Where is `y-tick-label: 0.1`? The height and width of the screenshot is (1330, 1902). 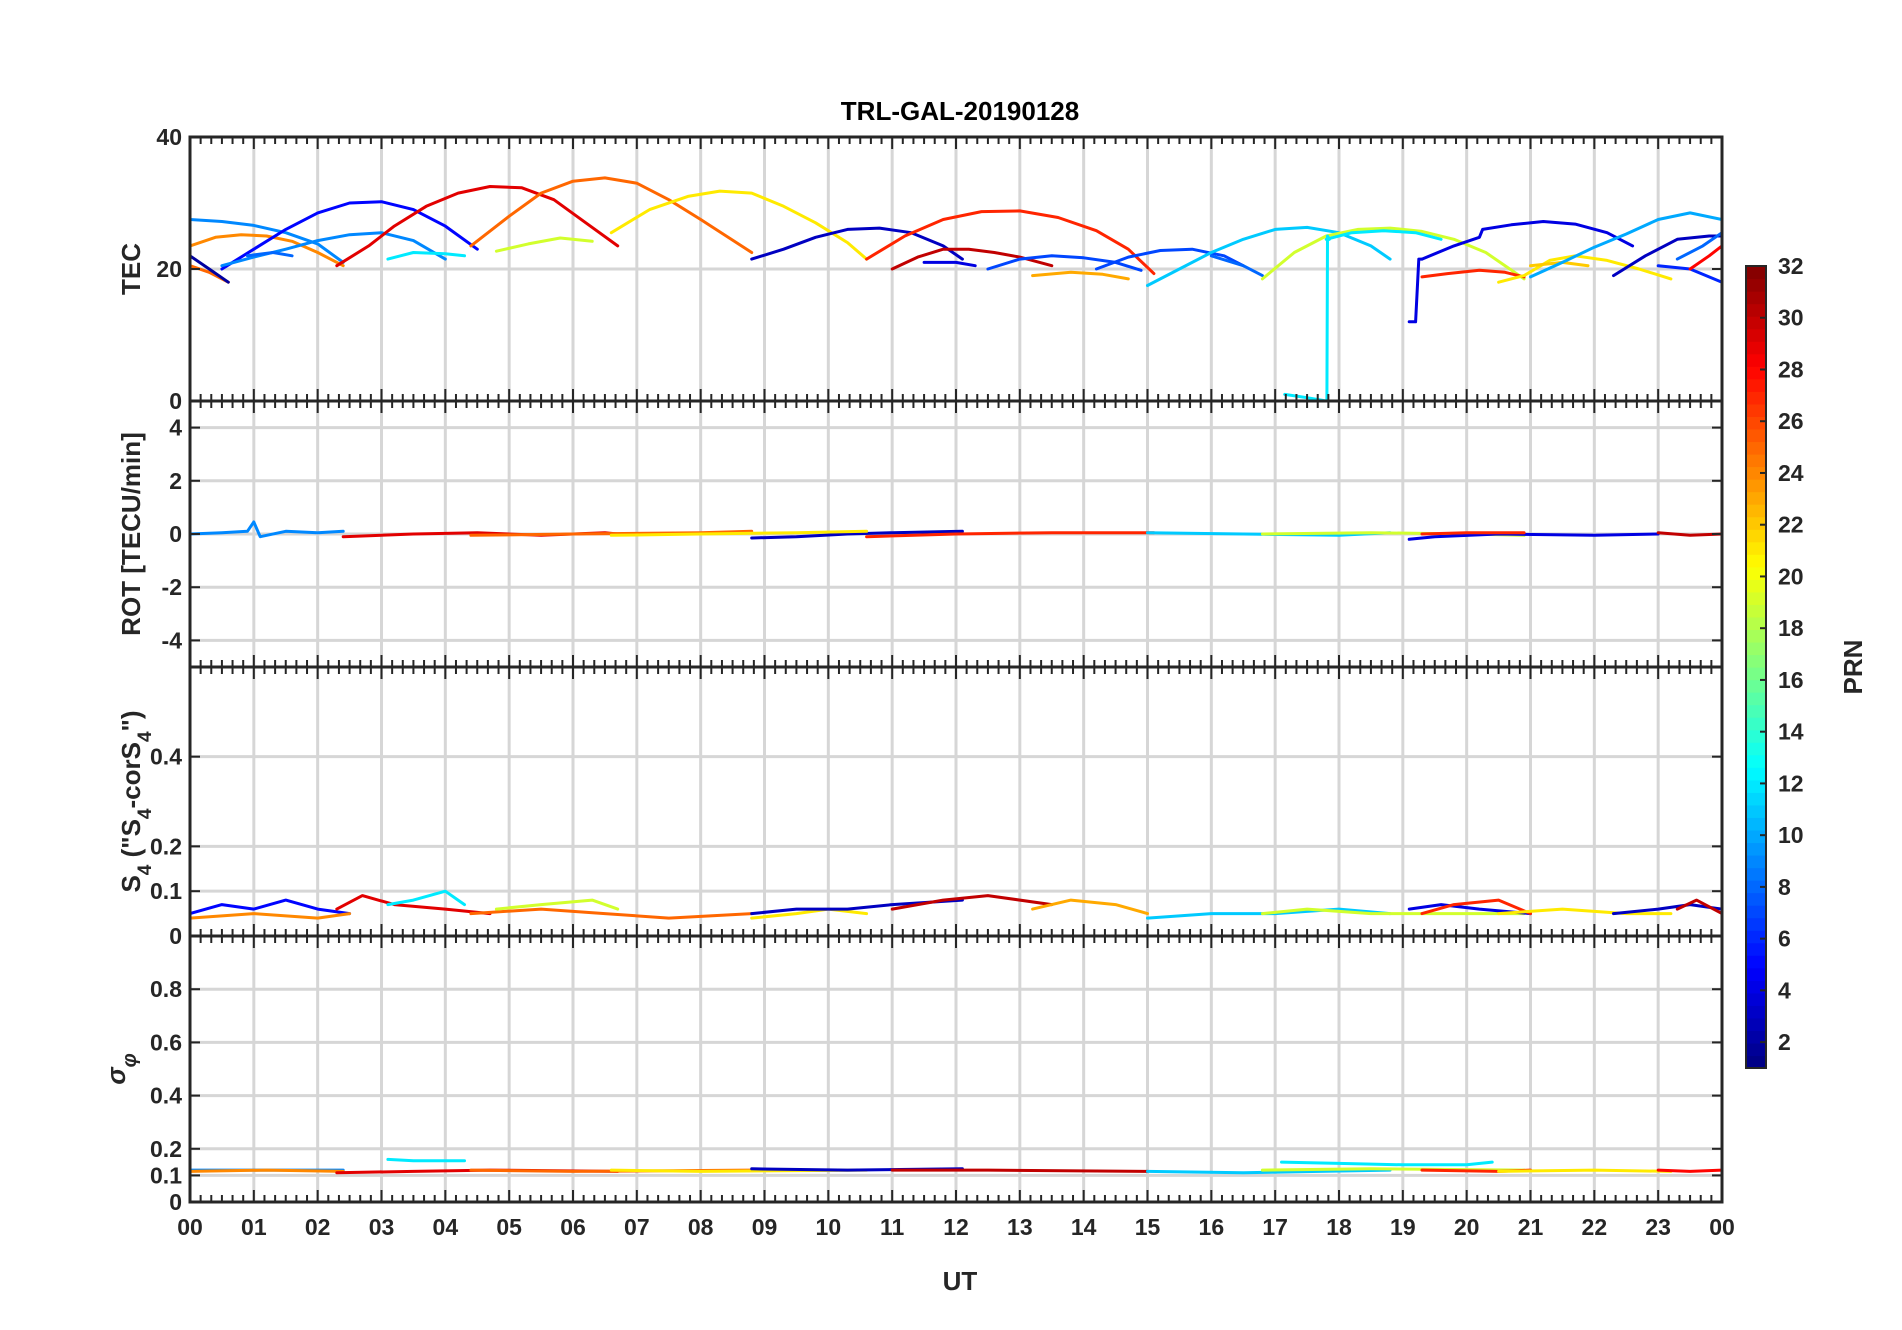 y-tick-label: 0.1 is located at coordinates (166, 1175).